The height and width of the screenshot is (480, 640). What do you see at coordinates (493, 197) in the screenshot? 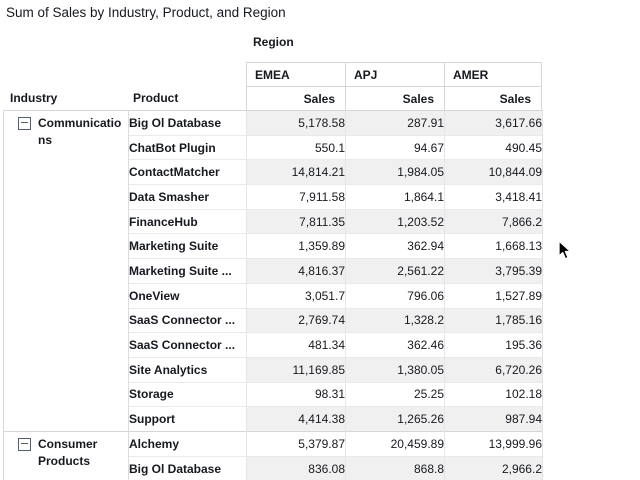
I see `value-cell: 3,418.41` at bounding box center [493, 197].